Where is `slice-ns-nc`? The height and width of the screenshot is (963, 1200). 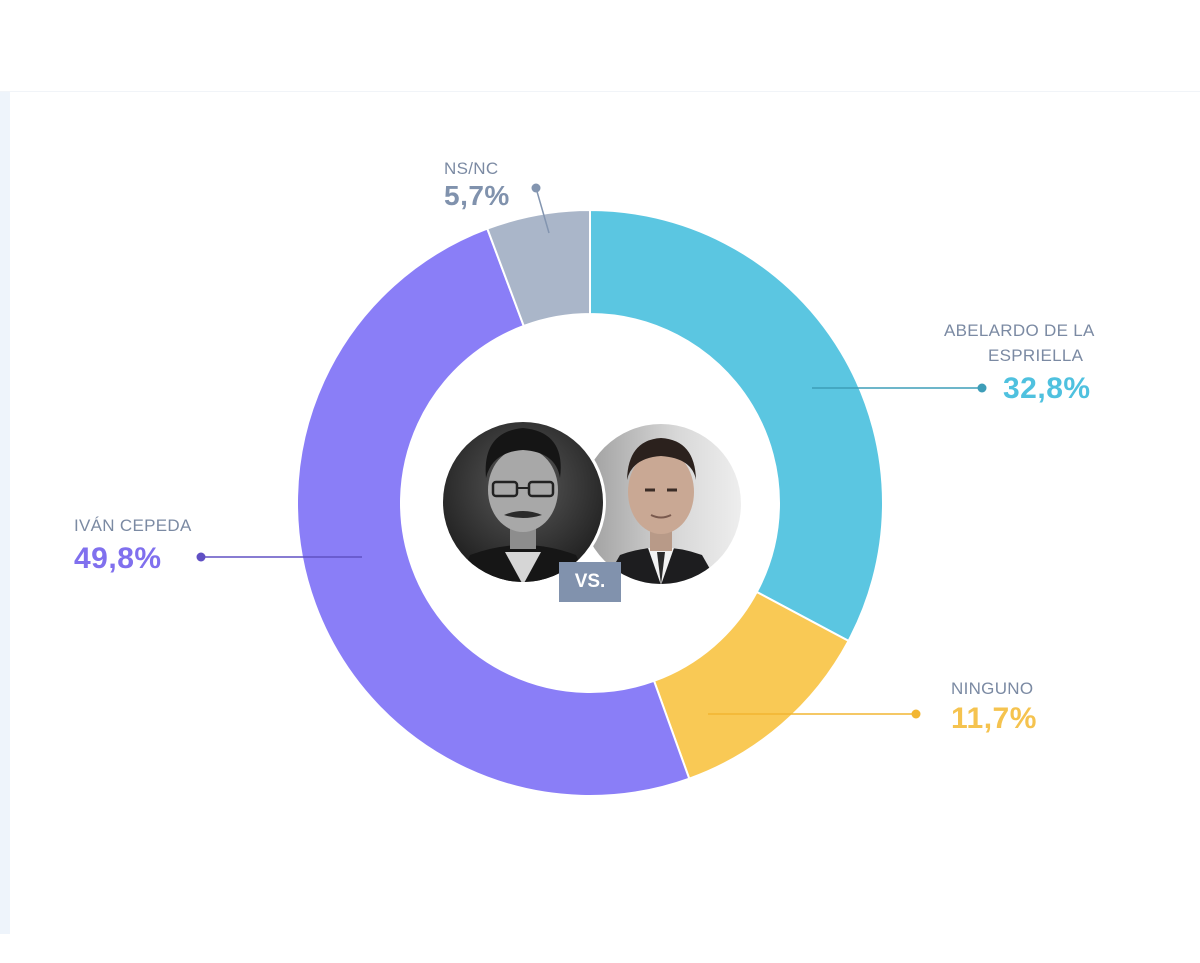 slice-ns-nc is located at coordinates (538, 268).